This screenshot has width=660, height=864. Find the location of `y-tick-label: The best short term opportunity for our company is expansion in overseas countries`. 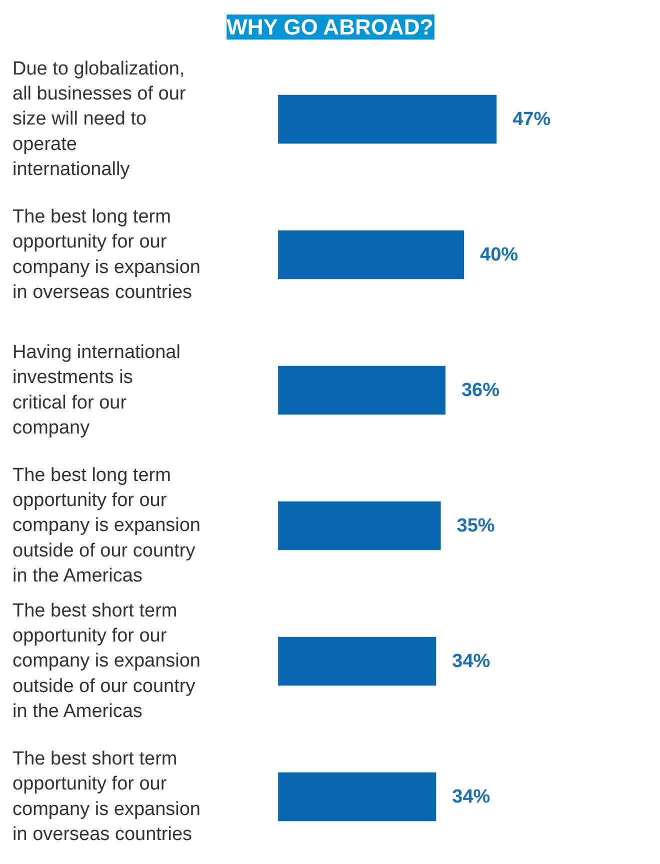

y-tick-label: The best short term opportunity for our company is expansion in overseas countries is located at coordinates (106, 797).